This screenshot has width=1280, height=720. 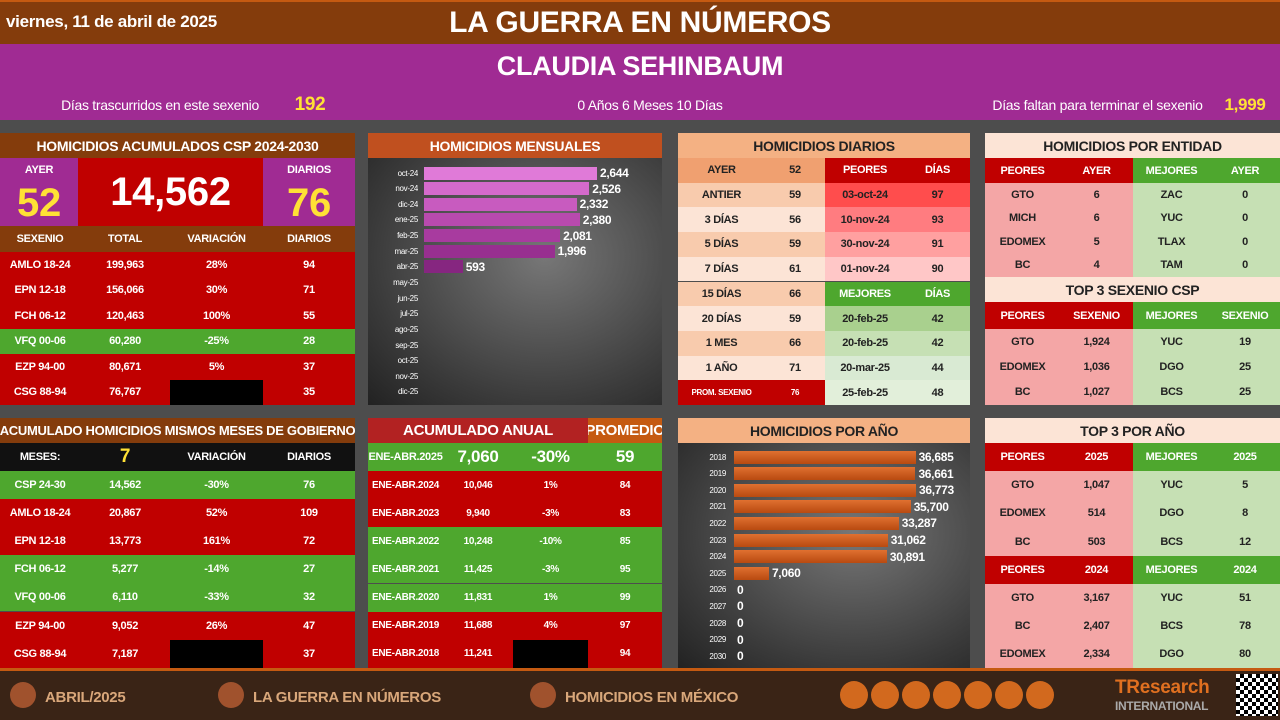 What do you see at coordinates (937, 343) in the screenshot?
I see `table-cell: 42` at bounding box center [937, 343].